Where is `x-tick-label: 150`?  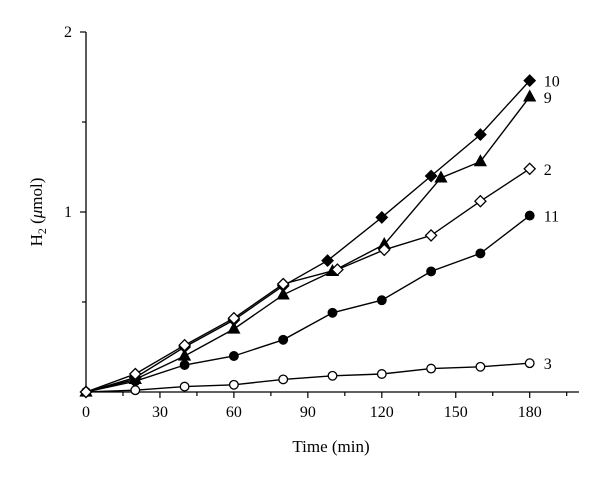 x-tick-label: 150 is located at coordinates (456, 412).